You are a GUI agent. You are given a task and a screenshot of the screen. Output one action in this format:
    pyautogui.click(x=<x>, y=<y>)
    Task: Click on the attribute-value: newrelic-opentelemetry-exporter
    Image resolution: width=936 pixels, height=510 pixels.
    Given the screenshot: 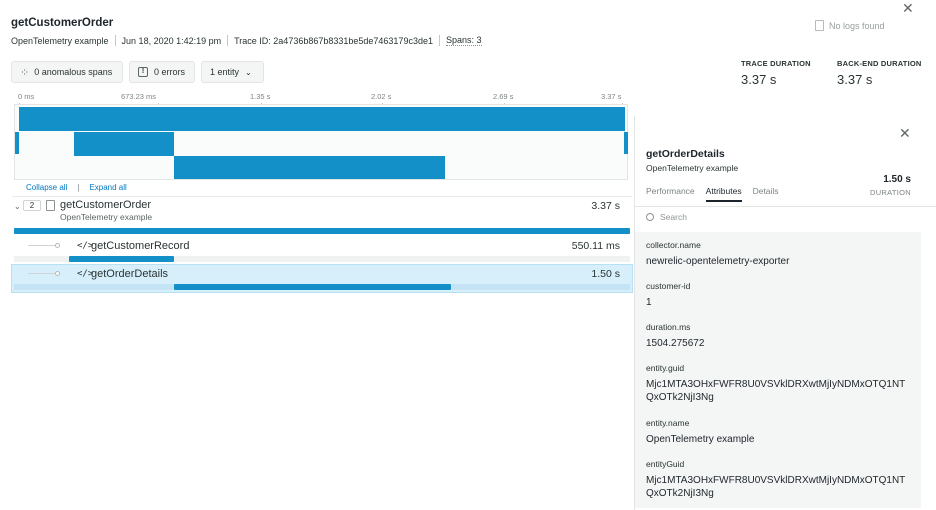 What is the action you would take?
    pyautogui.click(x=718, y=261)
    